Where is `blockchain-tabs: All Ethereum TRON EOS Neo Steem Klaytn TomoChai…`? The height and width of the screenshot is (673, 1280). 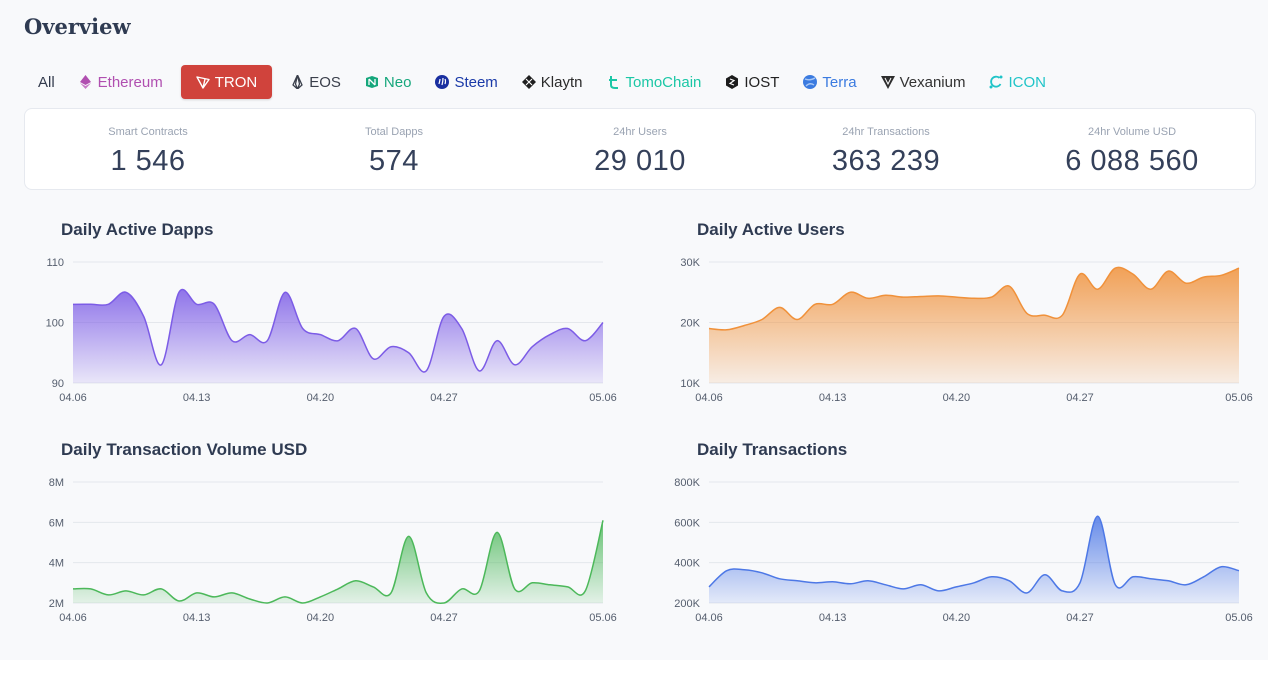 blockchain-tabs: All Ethereum TRON EOS Neo Steem Klaytn TomoChai… is located at coordinates (542, 82).